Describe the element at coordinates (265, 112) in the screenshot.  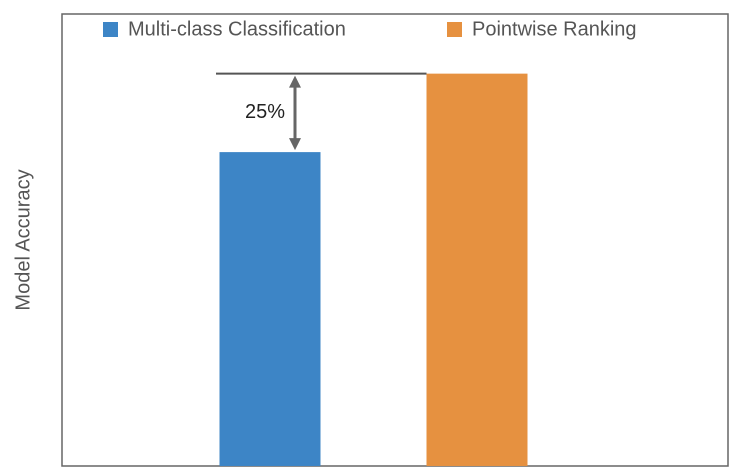
I see `annotation: 25%` at that location.